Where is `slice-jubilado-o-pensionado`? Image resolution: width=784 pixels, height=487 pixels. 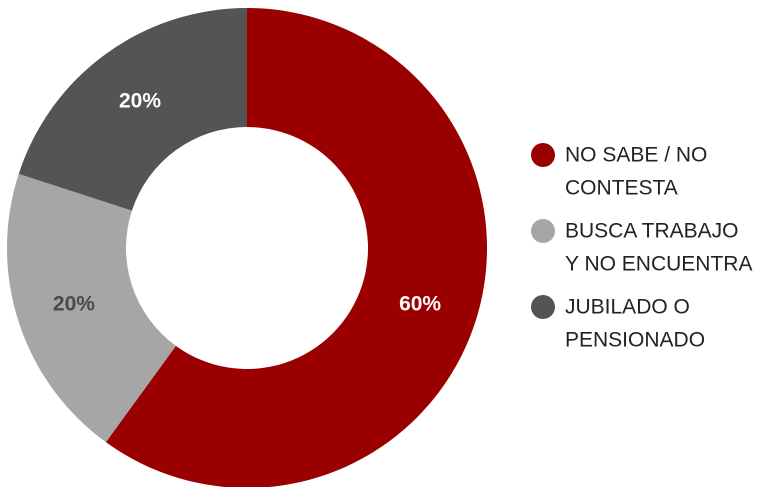
slice-jubilado-o-pensionado is located at coordinates (133, 109).